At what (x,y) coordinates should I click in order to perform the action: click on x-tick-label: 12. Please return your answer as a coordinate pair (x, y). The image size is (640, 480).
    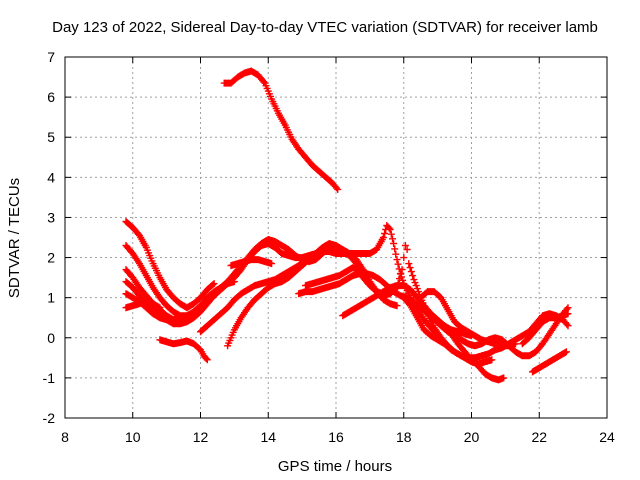
    Looking at the image, I should click on (201, 437).